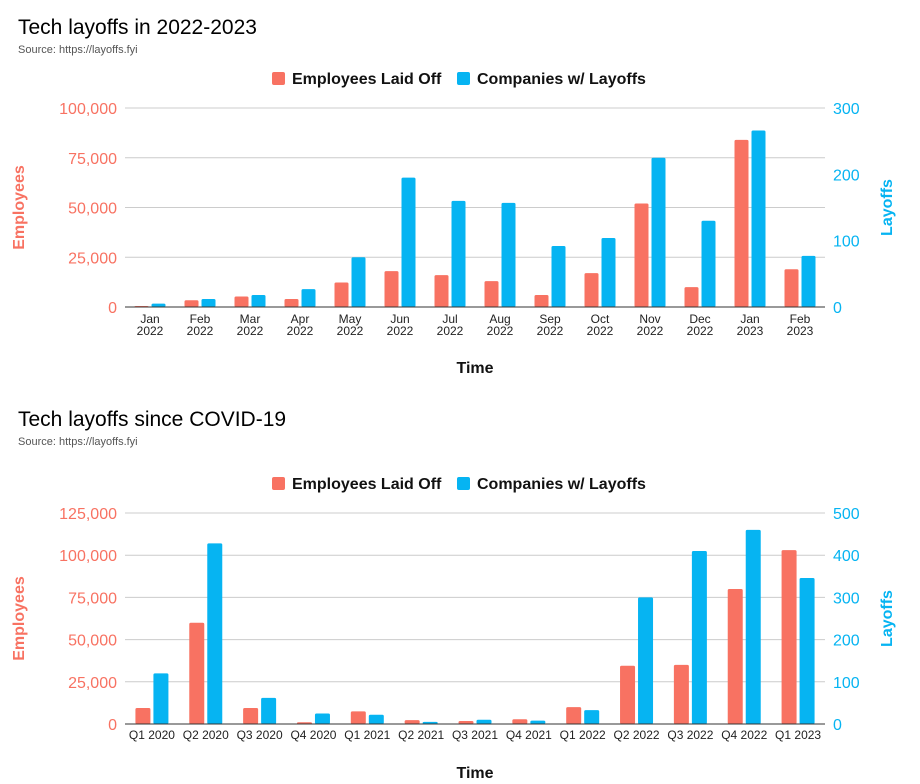 Image resolution: width=920 pixels, height=784 pixels. What do you see at coordinates (88, 556) in the screenshot?
I see `y-tick-label: 100,000` at bounding box center [88, 556].